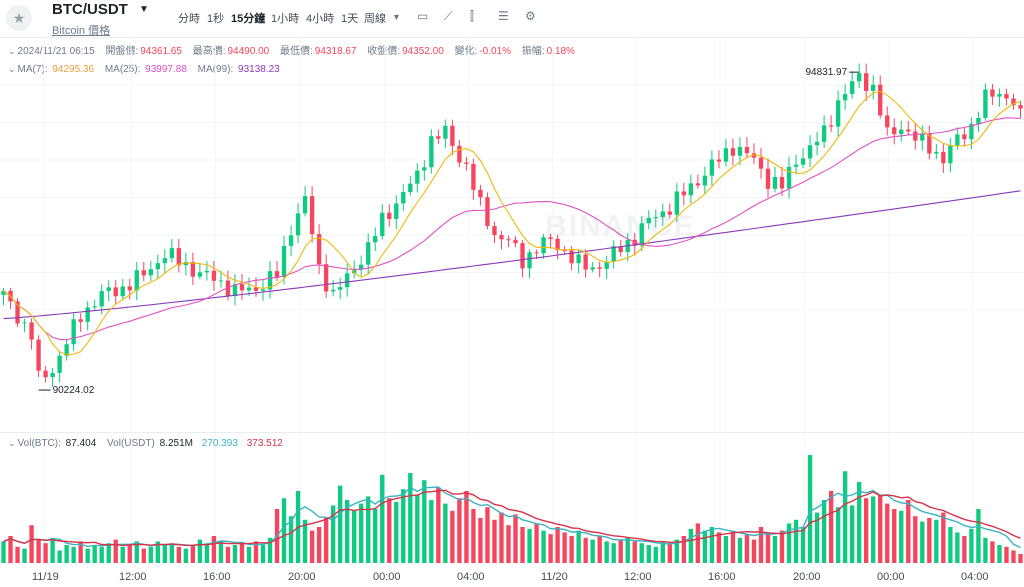 Image resolution: width=1024 pixels, height=587 pixels. I want to click on vol-collapse-chevron-icon: ⌄, so click(12, 443).